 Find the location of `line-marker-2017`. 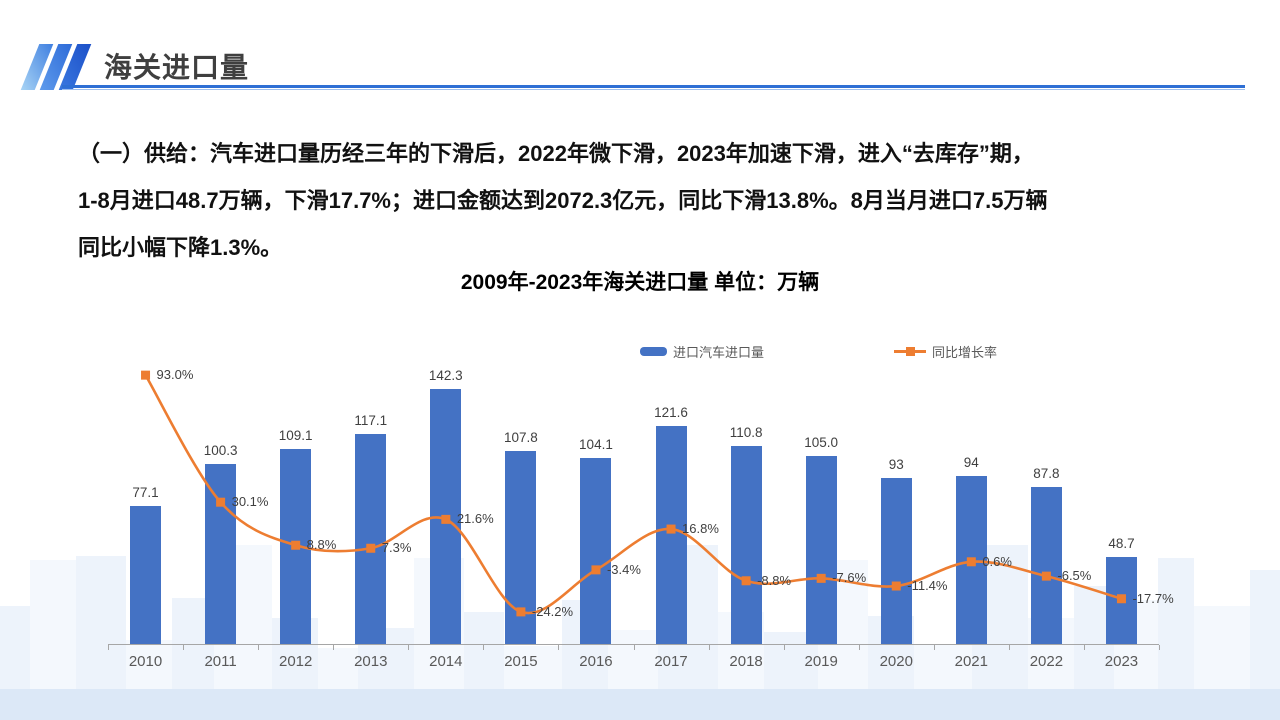

line-marker-2017 is located at coordinates (671, 529).